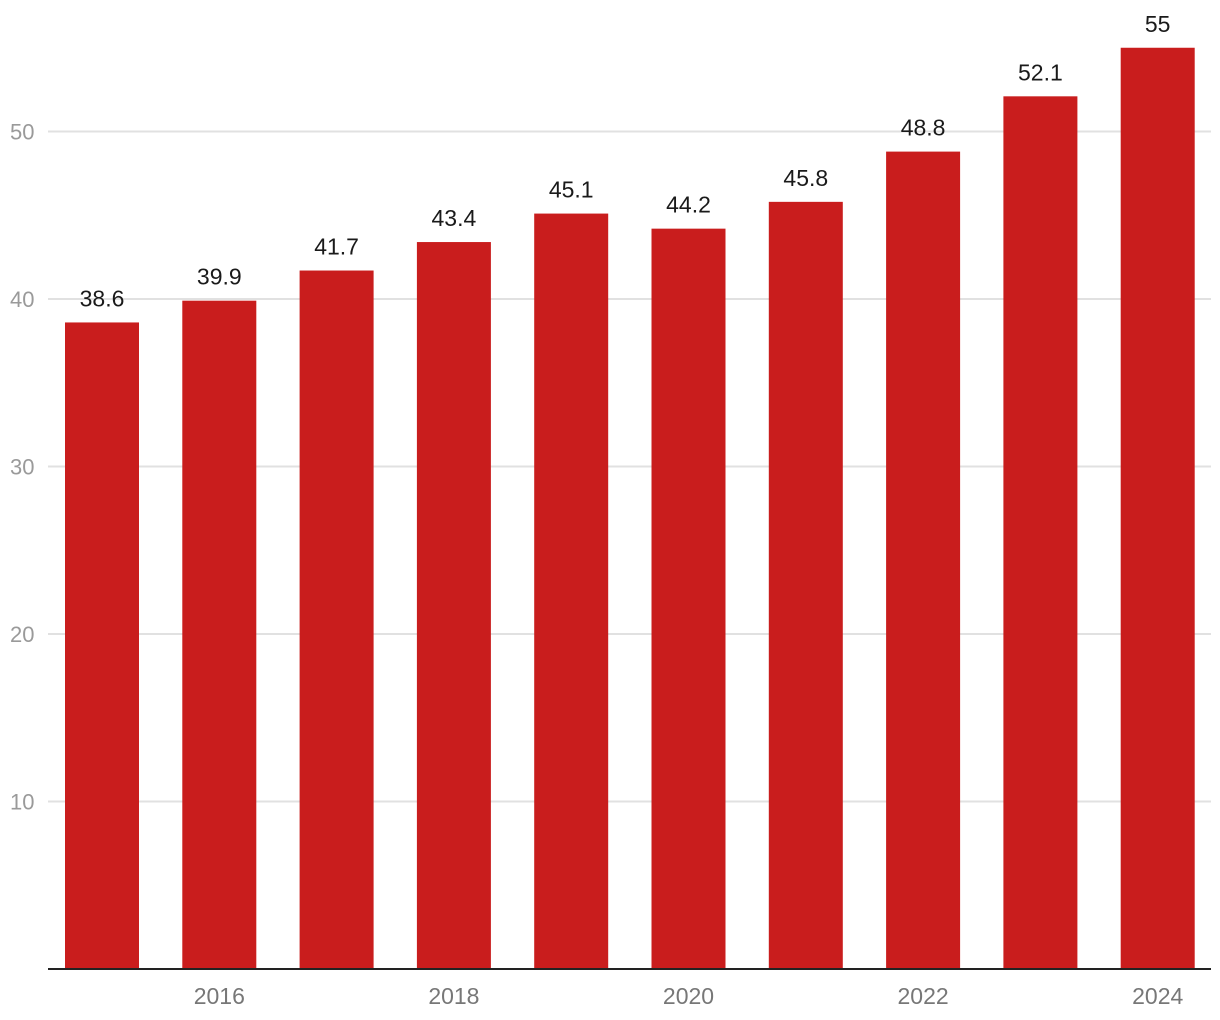 The width and height of the screenshot is (1220, 1020). Describe the element at coordinates (454, 218) in the screenshot. I see `bar-value-label: 43.4` at that location.